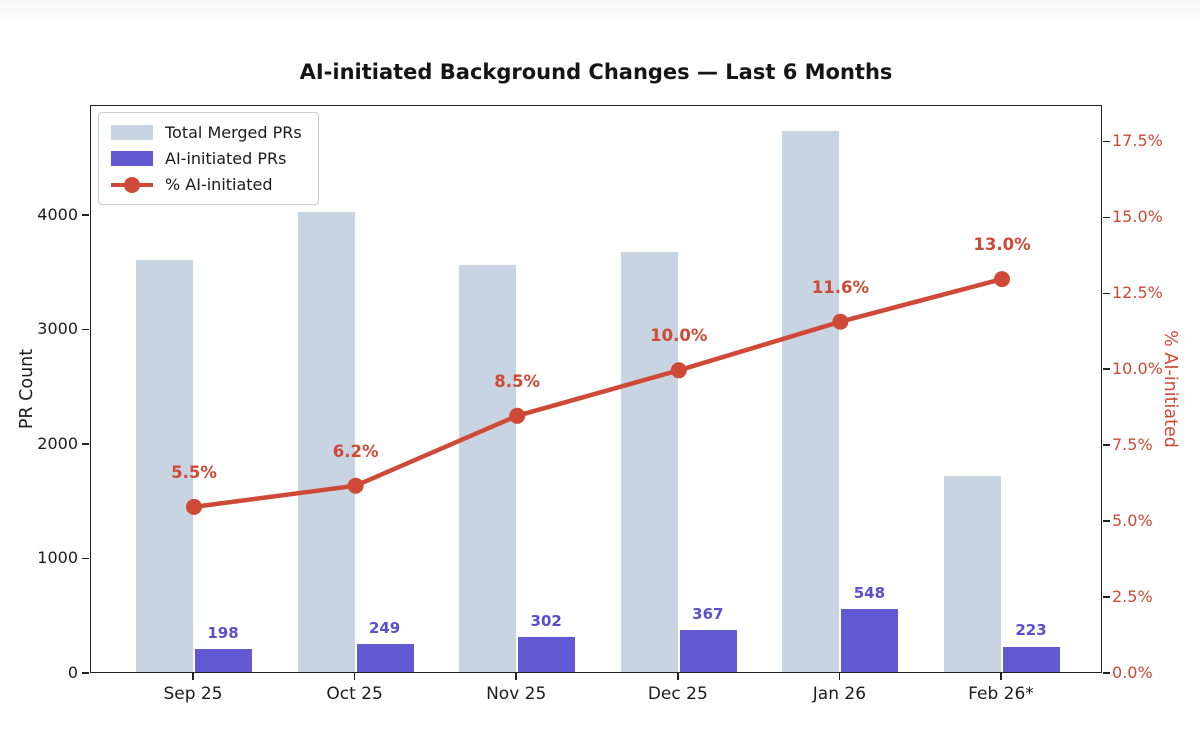 The width and height of the screenshot is (1200, 741). Describe the element at coordinates (1132, 445) in the screenshot. I see `right-tick-label: 7.5%` at that location.